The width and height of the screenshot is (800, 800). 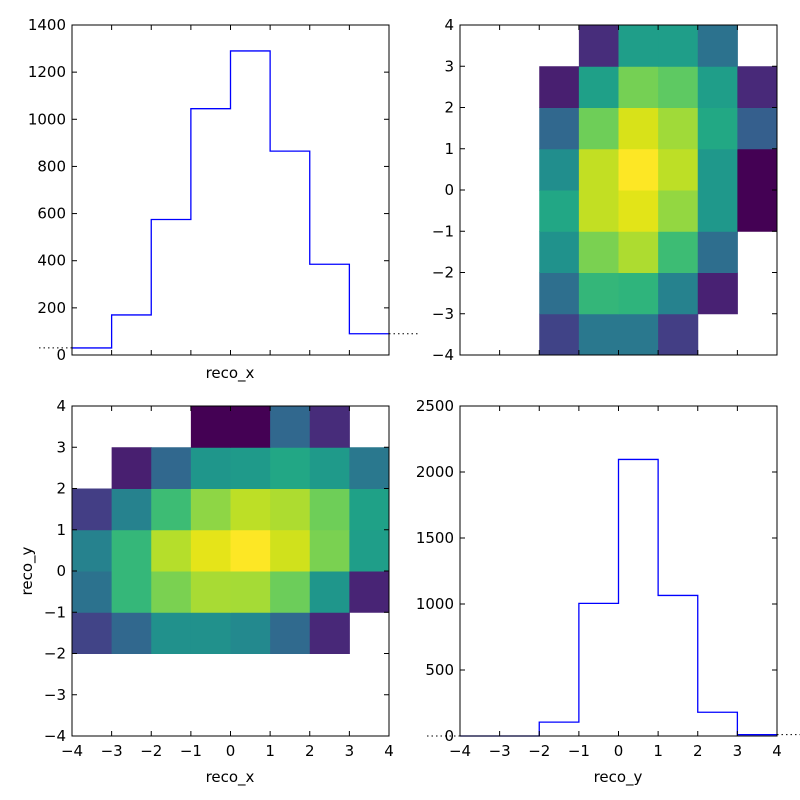 What do you see at coordinates (449, 149) in the screenshot?
I see `y-tick-label: 1` at bounding box center [449, 149].